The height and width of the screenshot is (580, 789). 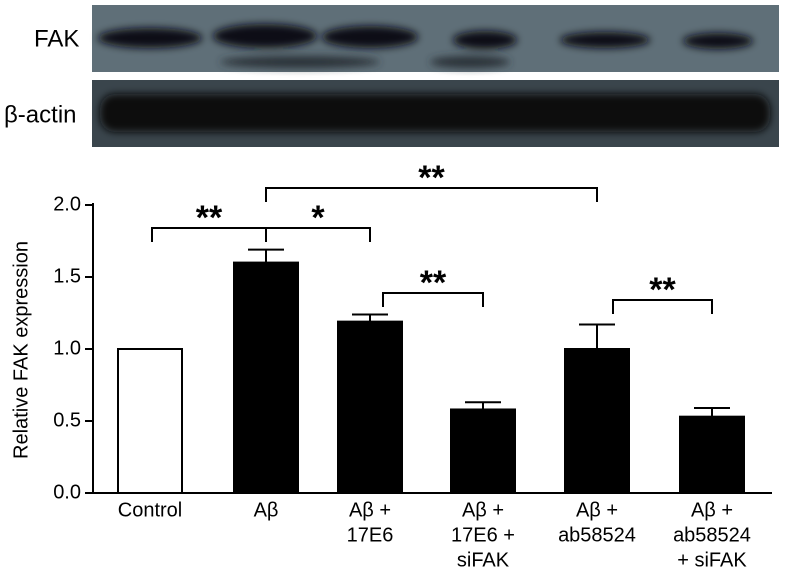 What do you see at coordinates (483, 560) in the screenshot?
I see `x-tick-label: siFAK` at bounding box center [483, 560].